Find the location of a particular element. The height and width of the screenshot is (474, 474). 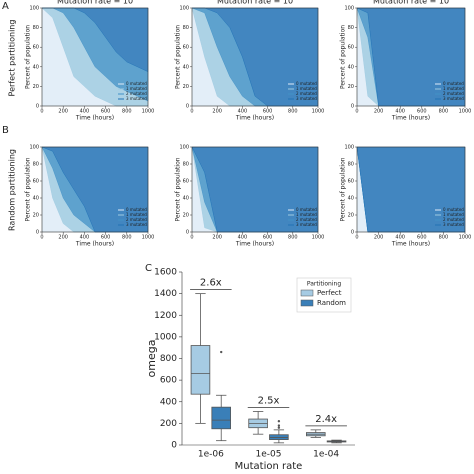

legend-swatch is located at coordinates (307, 303).